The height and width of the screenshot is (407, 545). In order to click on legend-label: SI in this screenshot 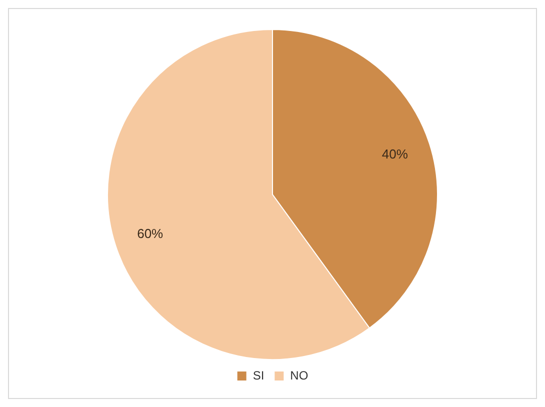, I will do `click(258, 375)`.